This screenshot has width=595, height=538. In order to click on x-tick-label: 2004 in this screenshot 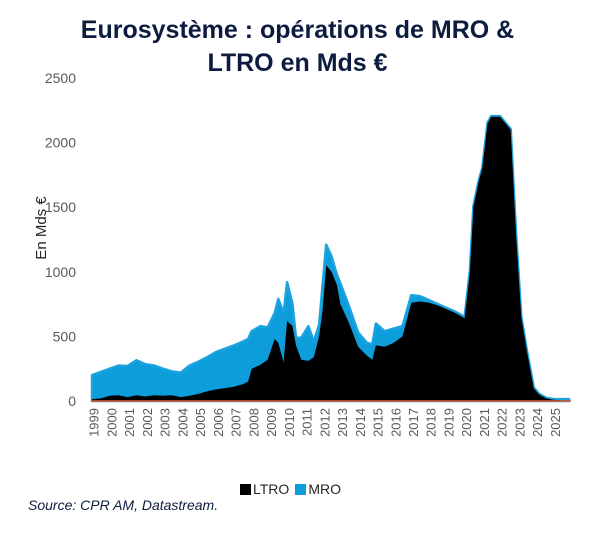, I will do `click(182, 422)`.